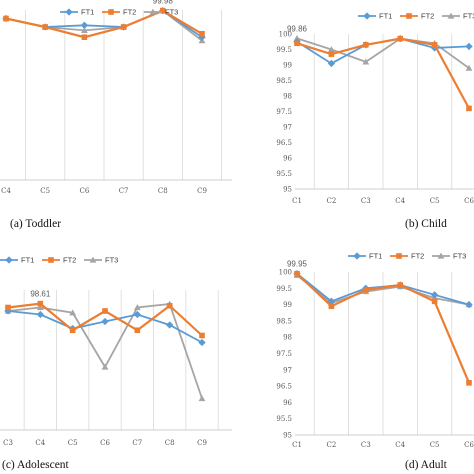  What do you see at coordinates (287, 436) in the screenshot?
I see `y-tick-label: 95` at bounding box center [287, 436].